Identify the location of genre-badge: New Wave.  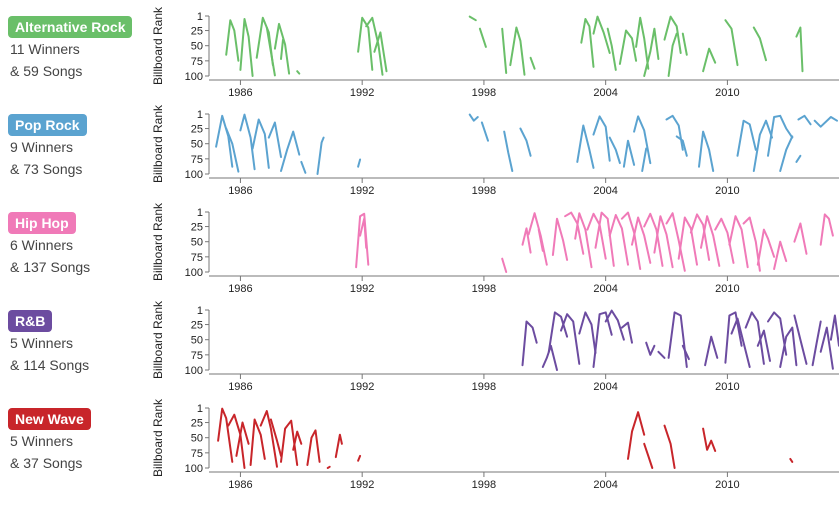
(49, 419).